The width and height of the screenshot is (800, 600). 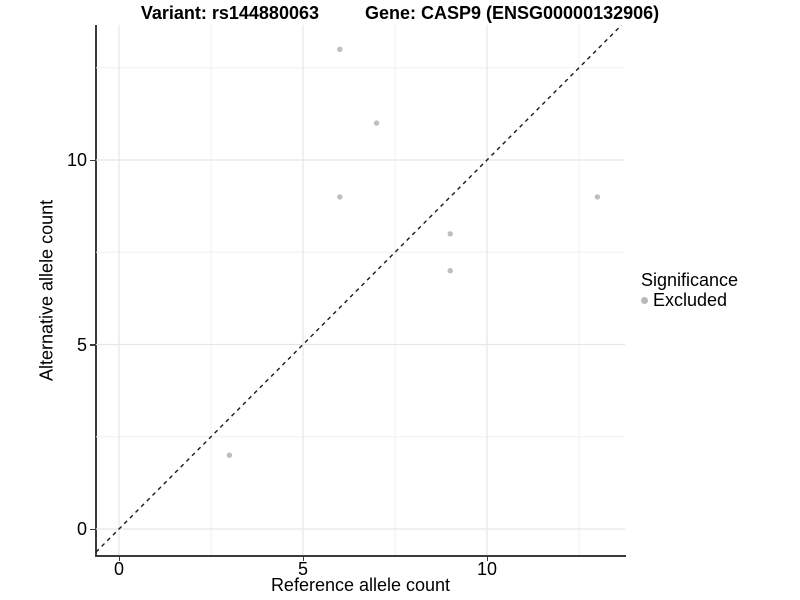 What do you see at coordinates (487, 569) in the screenshot?
I see `x-tick-label: 10` at bounding box center [487, 569].